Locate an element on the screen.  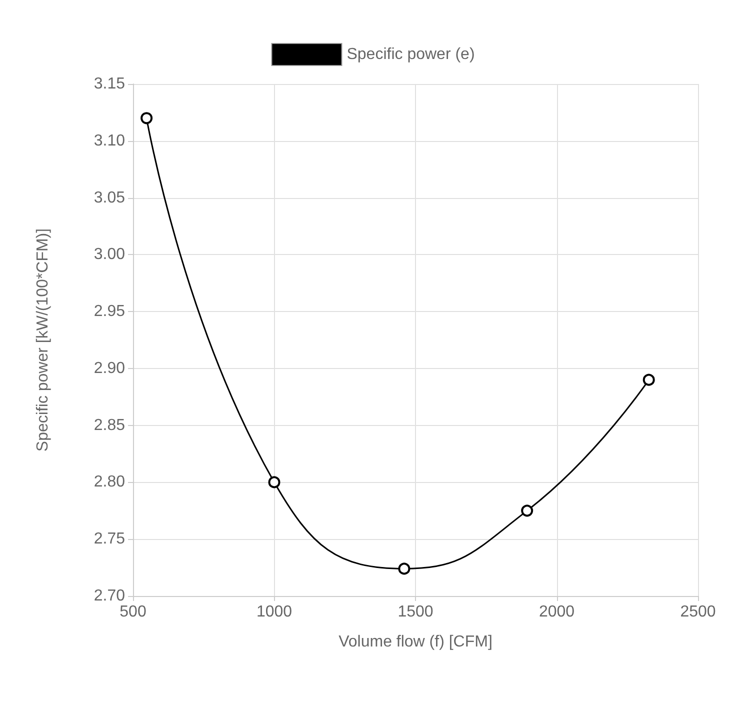
x-tick-label: 2500 is located at coordinates (698, 612).